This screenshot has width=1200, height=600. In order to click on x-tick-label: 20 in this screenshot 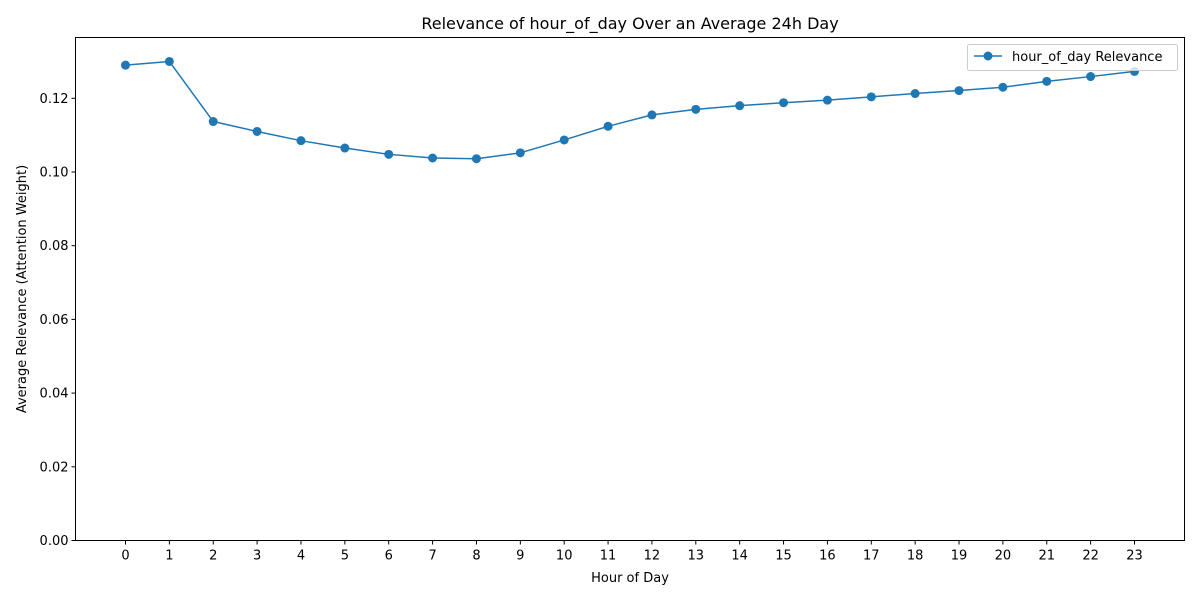, I will do `click(1003, 556)`.